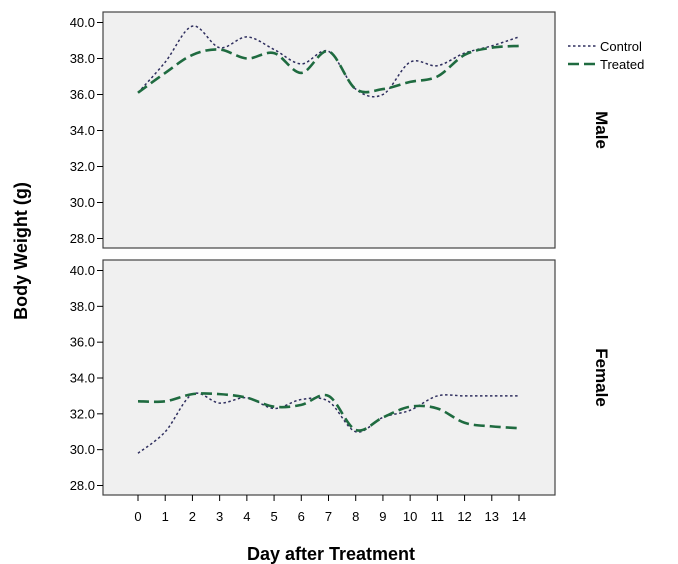  I want to click on panel-label-female: Female, so click(601, 377).